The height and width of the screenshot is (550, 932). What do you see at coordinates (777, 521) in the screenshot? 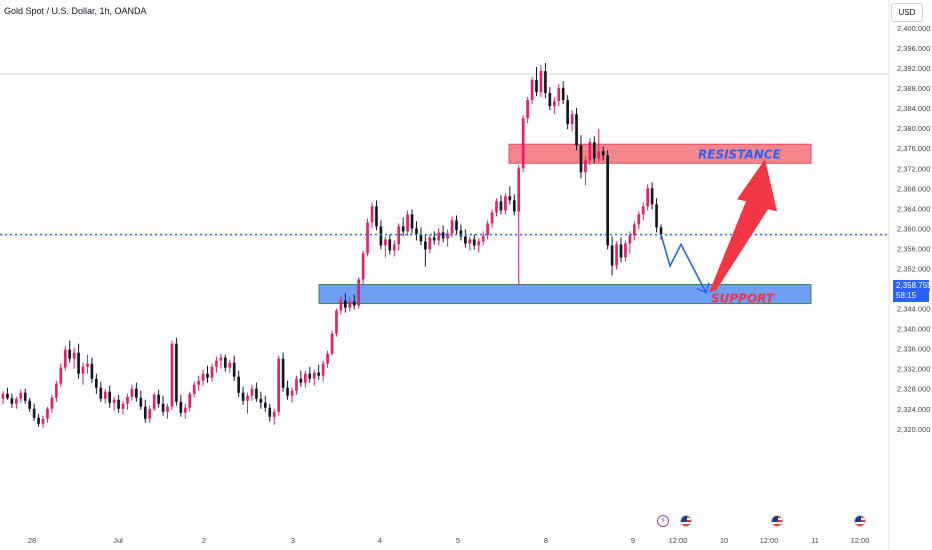
I see `us-flag-event-icon` at bounding box center [777, 521].